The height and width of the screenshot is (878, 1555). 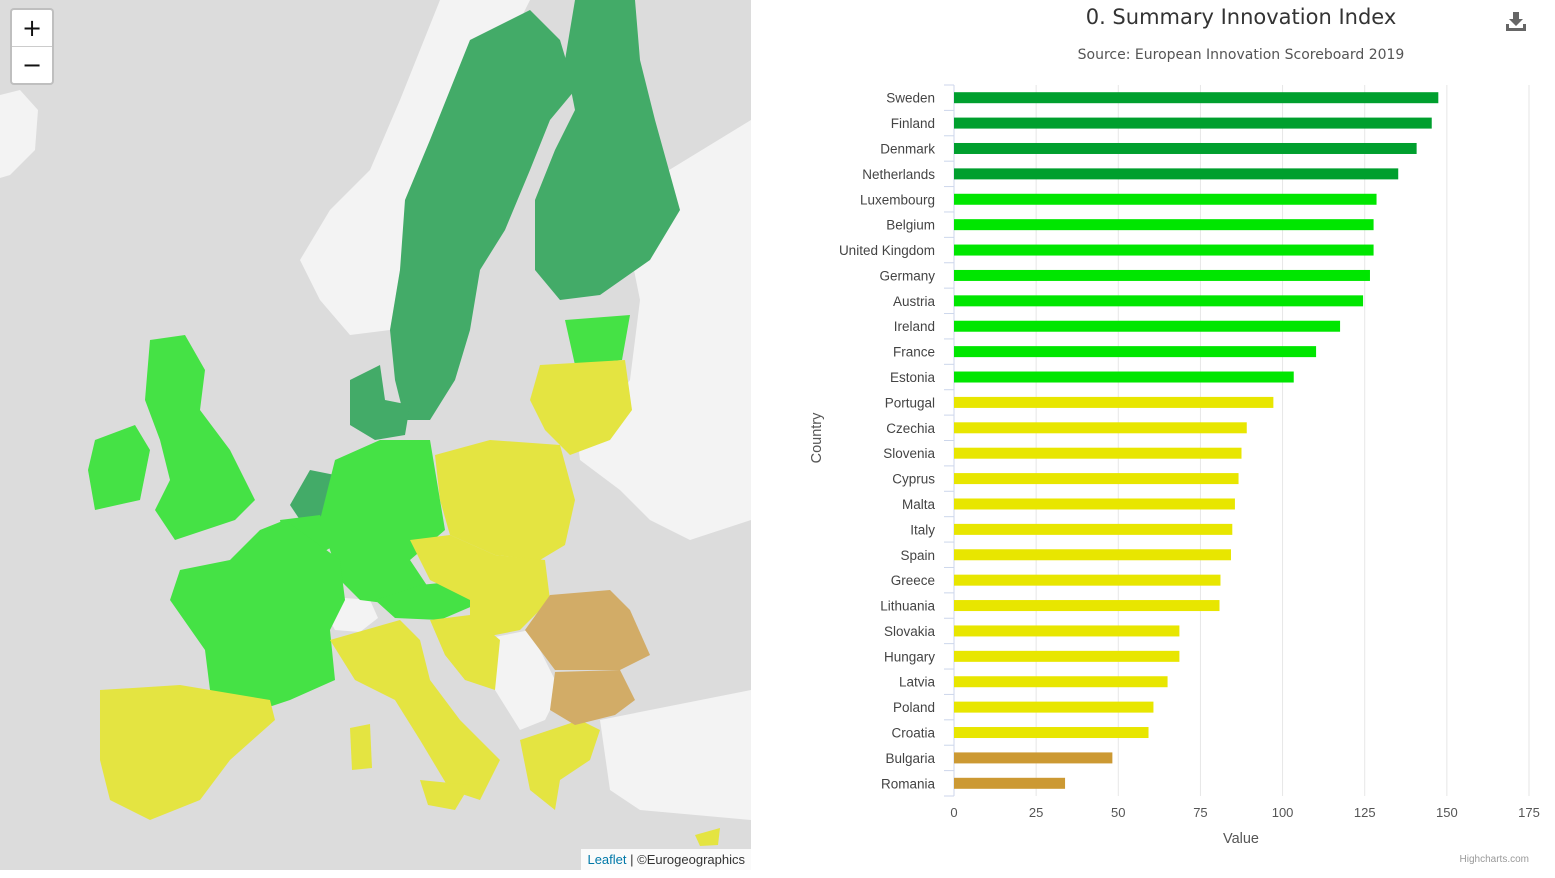 What do you see at coordinates (1010, 783) in the screenshot?
I see `bar-romania` at bounding box center [1010, 783].